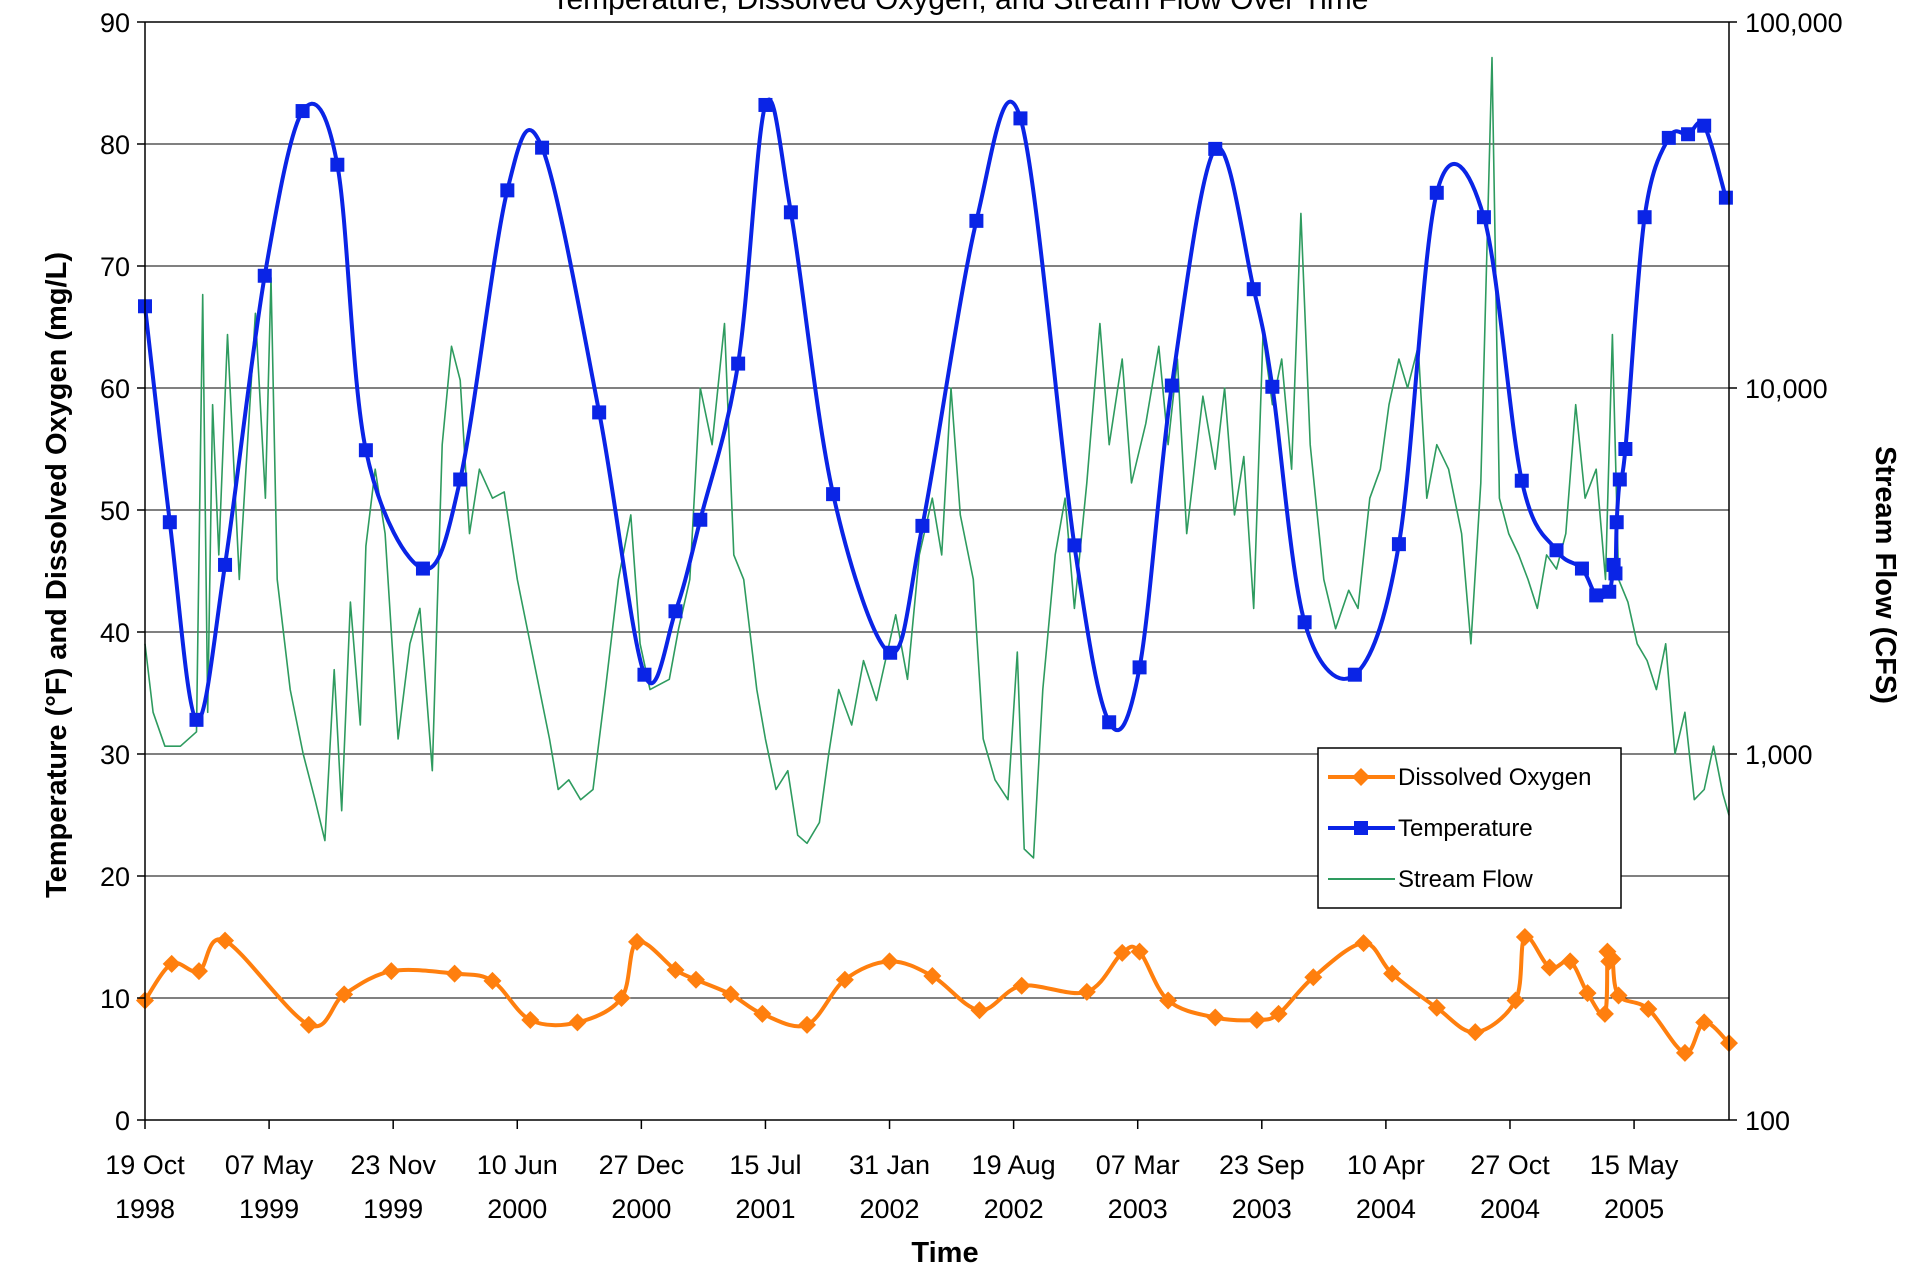  Describe the element at coordinates (944, 1250) in the screenshot. I see `x-axis-title: Time` at that location.